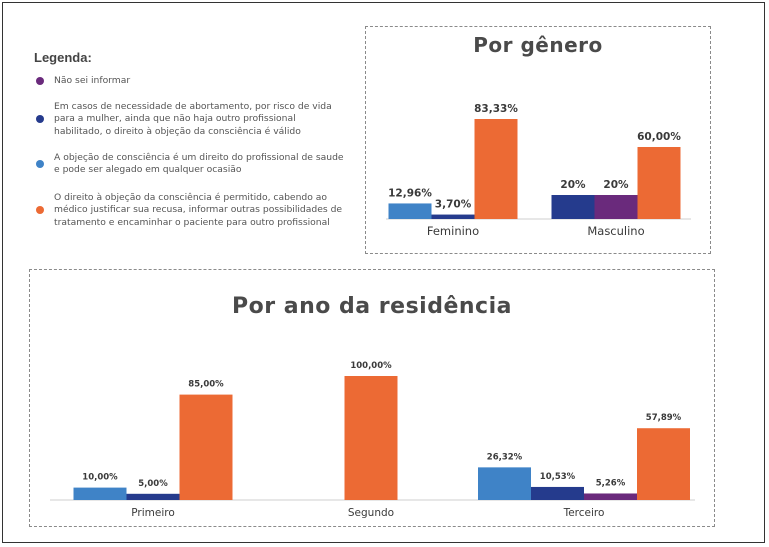  Describe the element at coordinates (616, 185) in the screenshot. I see `data-label-masculino-2: 20%` at that location.